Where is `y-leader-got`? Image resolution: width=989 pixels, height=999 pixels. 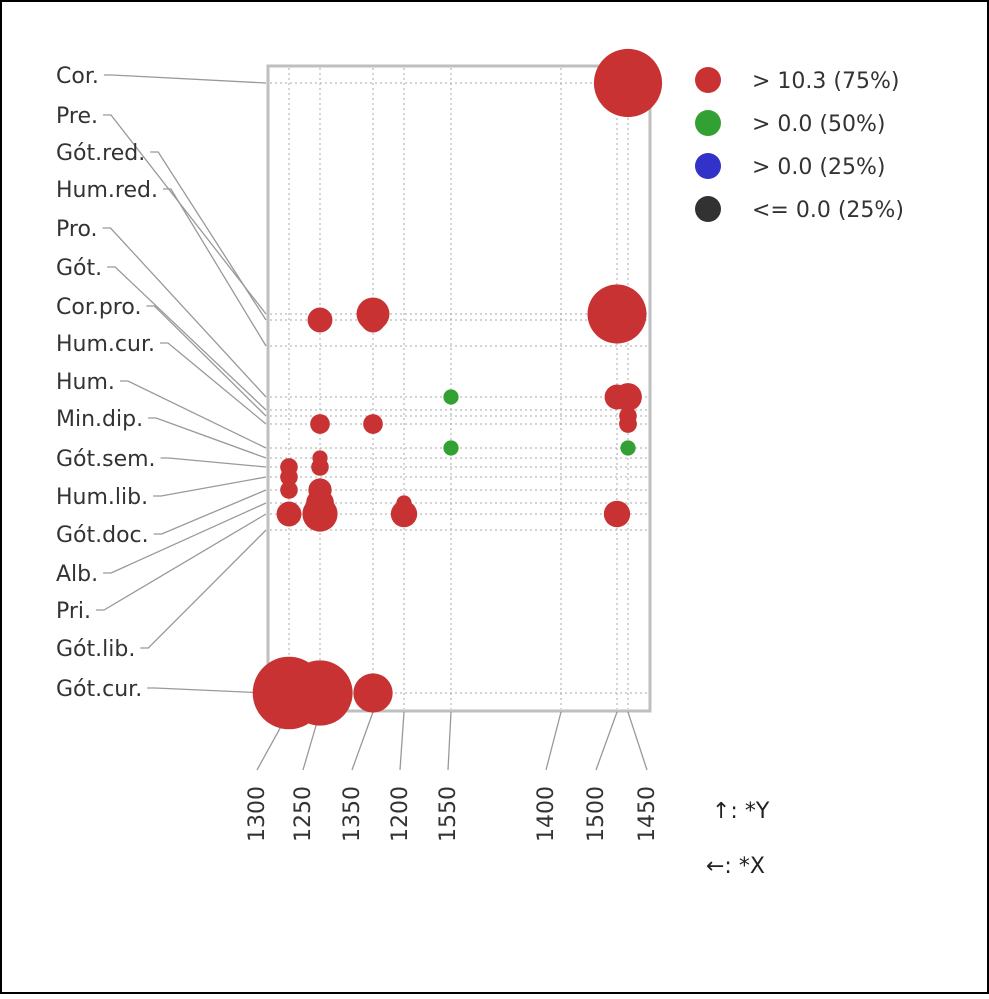
y-leader-got is located at coordinates (187, 338).